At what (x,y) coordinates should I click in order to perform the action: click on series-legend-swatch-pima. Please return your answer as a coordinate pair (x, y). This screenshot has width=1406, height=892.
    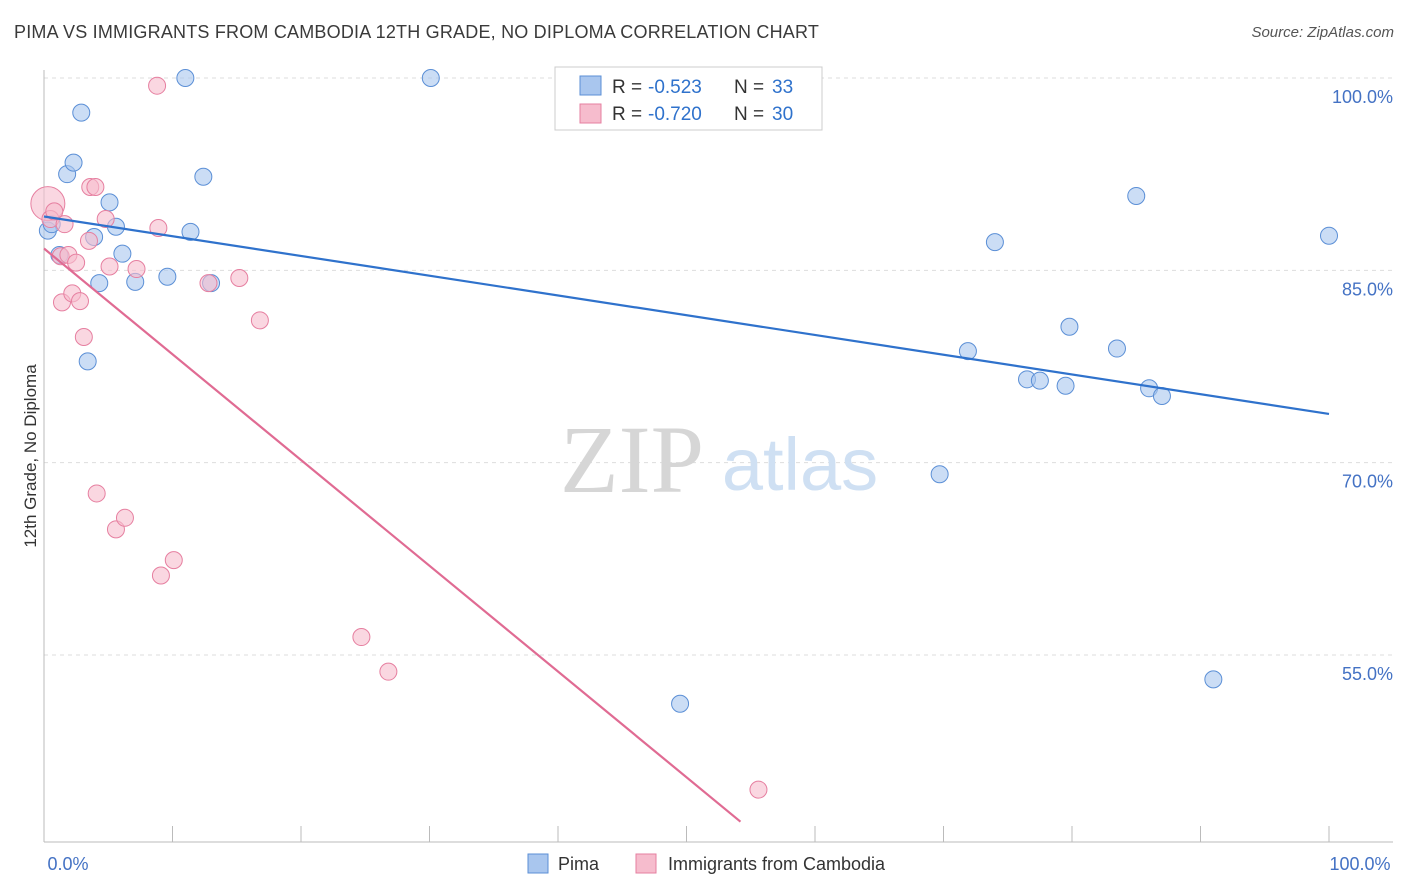
    Looking at the image, I should click on (538, 863).